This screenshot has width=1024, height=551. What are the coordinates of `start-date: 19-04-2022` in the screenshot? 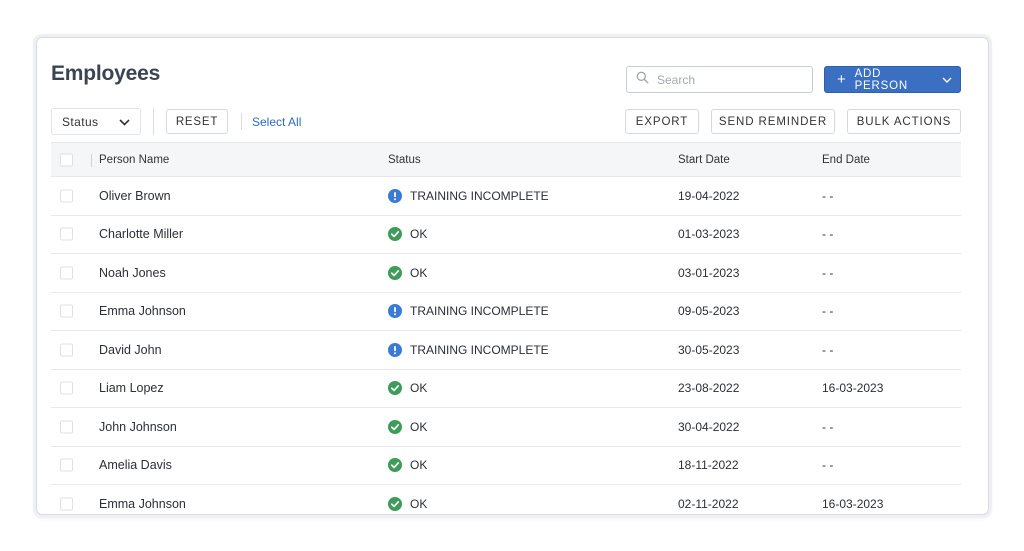 It's located at (709, 195).